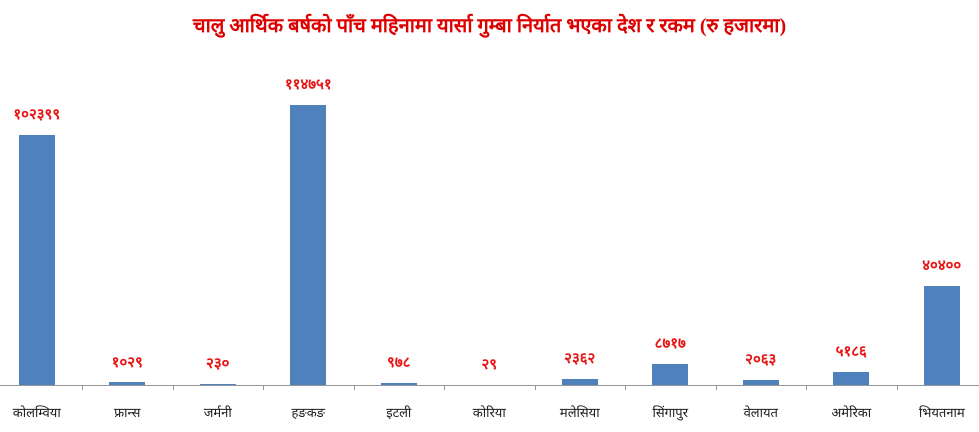 The width and height of the screenshot is (979, 432). I want to click on value-label-2: २३०, so click(218, 363).